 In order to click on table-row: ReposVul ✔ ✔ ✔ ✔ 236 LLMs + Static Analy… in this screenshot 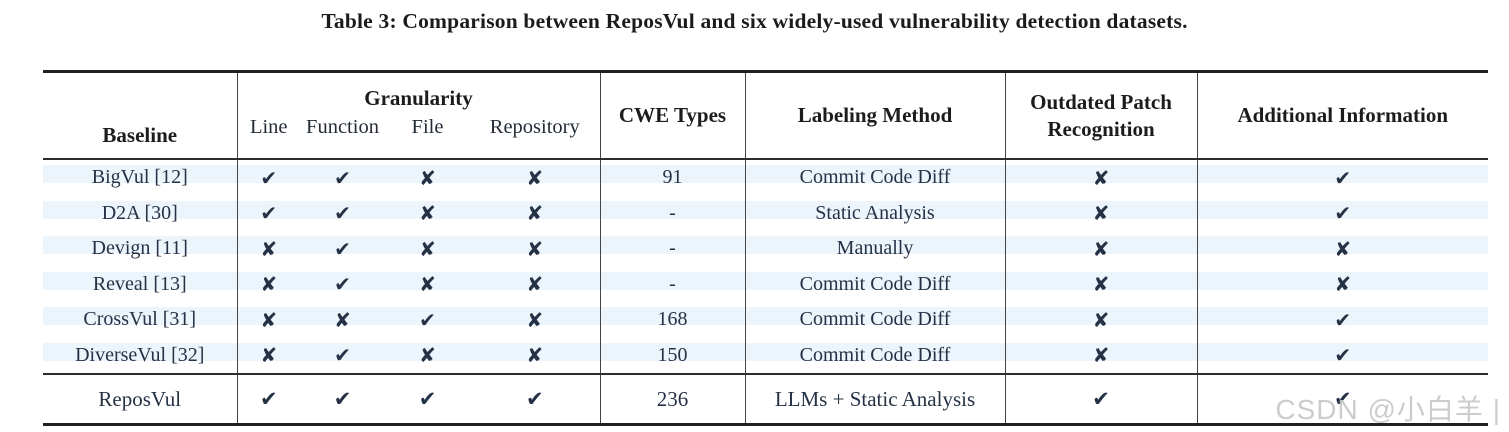, I will do `click(765, 399)`.